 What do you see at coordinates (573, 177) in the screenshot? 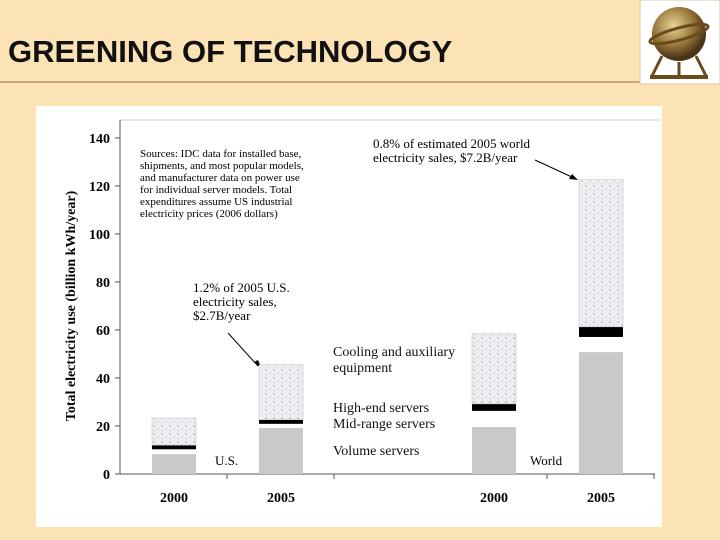
I see `arrow-head` at bounding box center [573, 177].